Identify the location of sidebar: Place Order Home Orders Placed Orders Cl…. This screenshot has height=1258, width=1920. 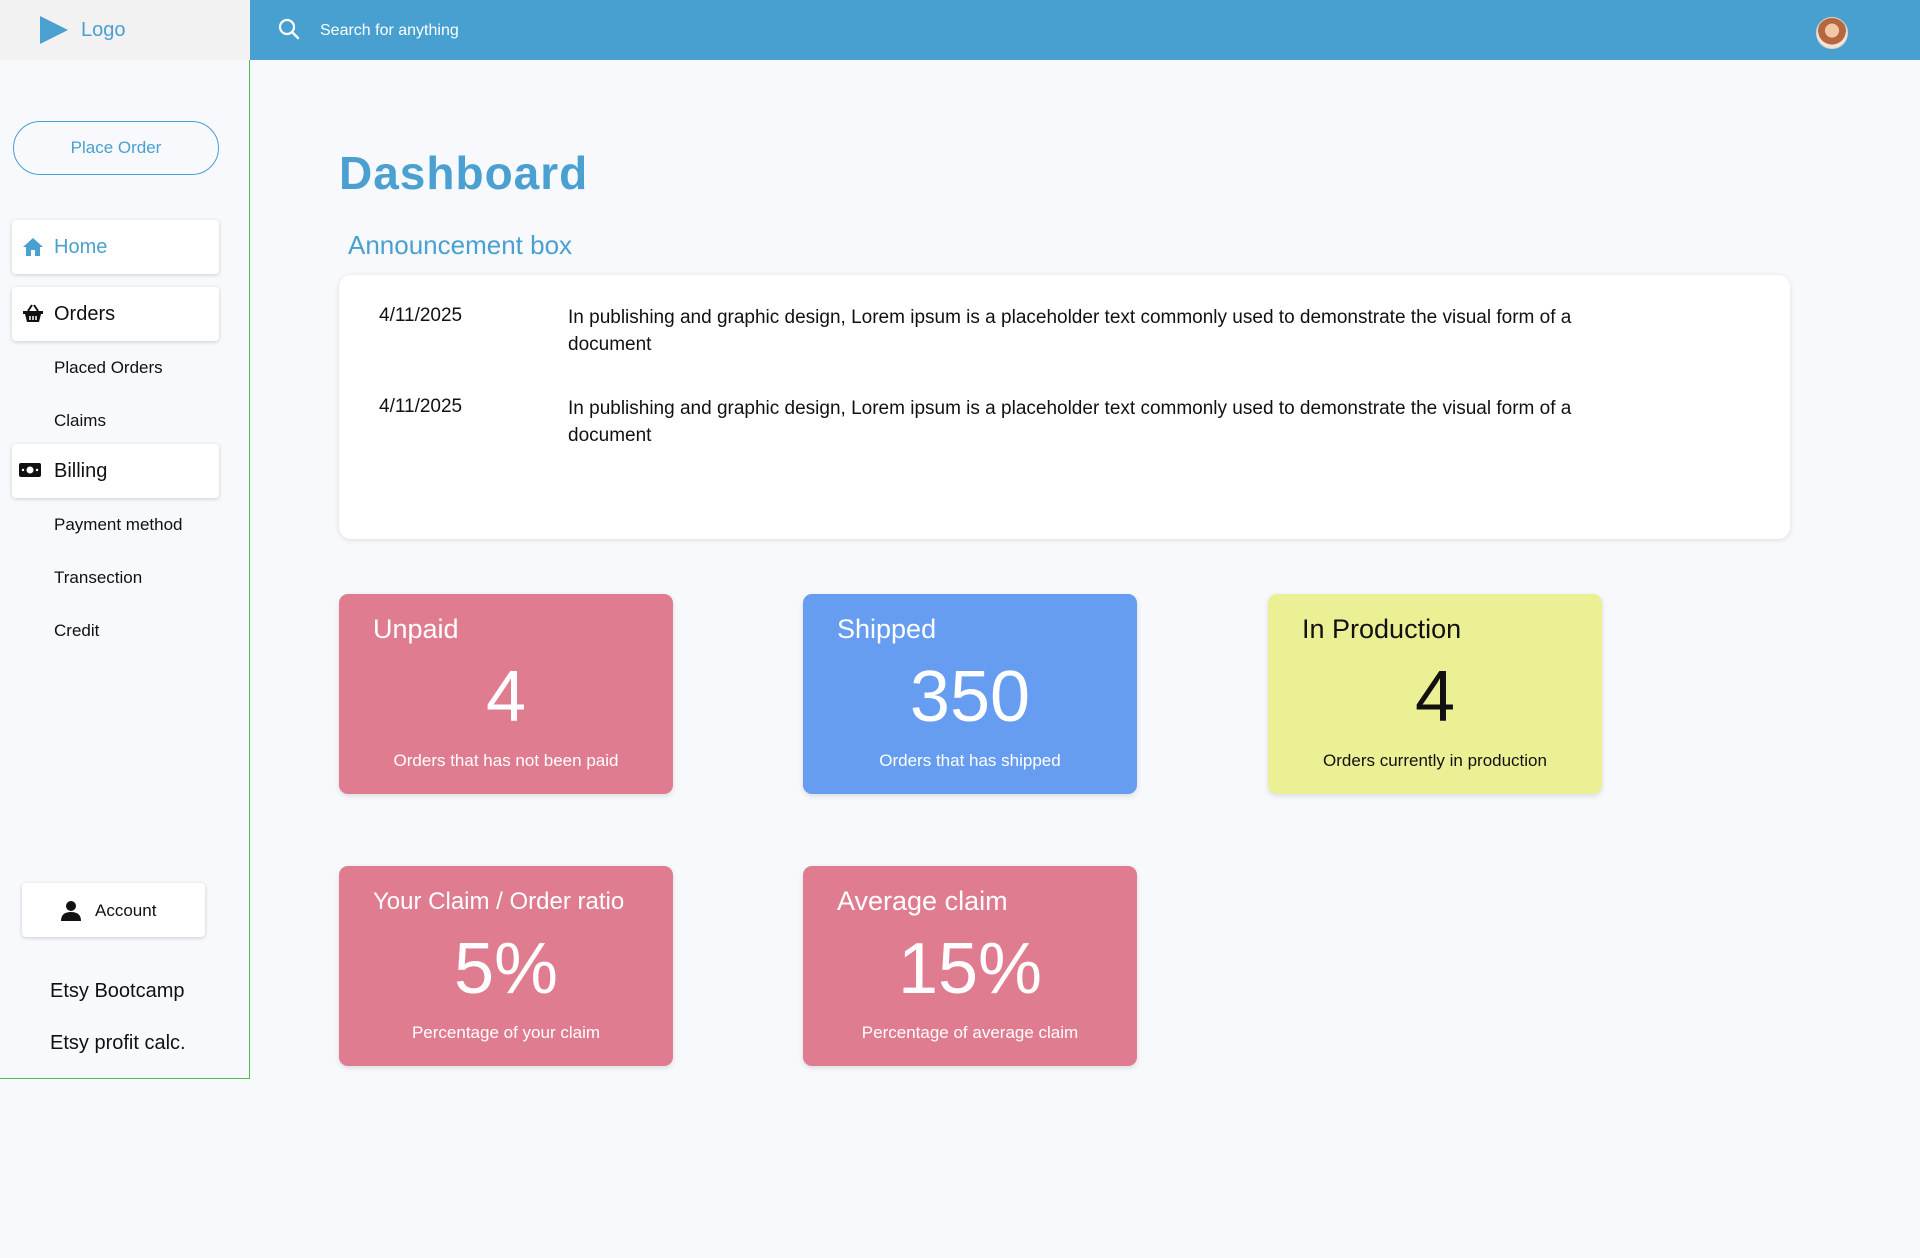
(125, 569).